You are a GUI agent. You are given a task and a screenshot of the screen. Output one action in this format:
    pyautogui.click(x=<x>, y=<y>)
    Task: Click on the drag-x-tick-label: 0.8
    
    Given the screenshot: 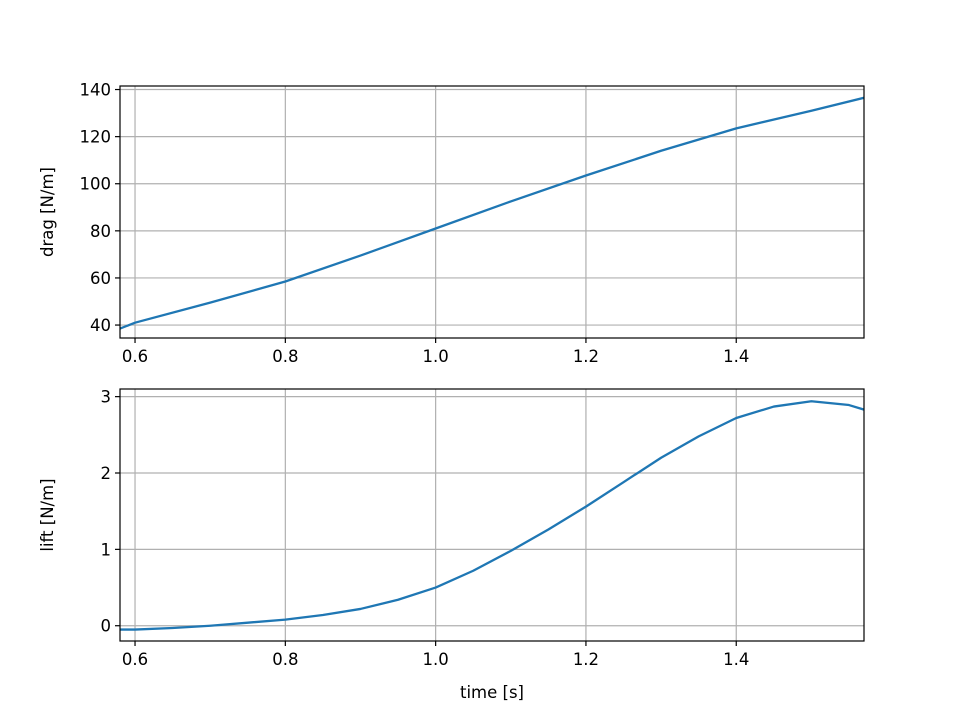 What is the action you would take?
    pyautogui.click(x=285, y=356)
    